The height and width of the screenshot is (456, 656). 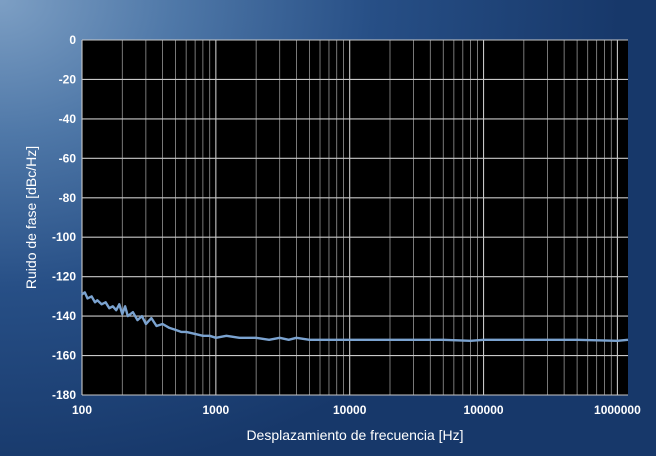 I want to click on x-tick-label: 100000, so click(x=484, y=410).